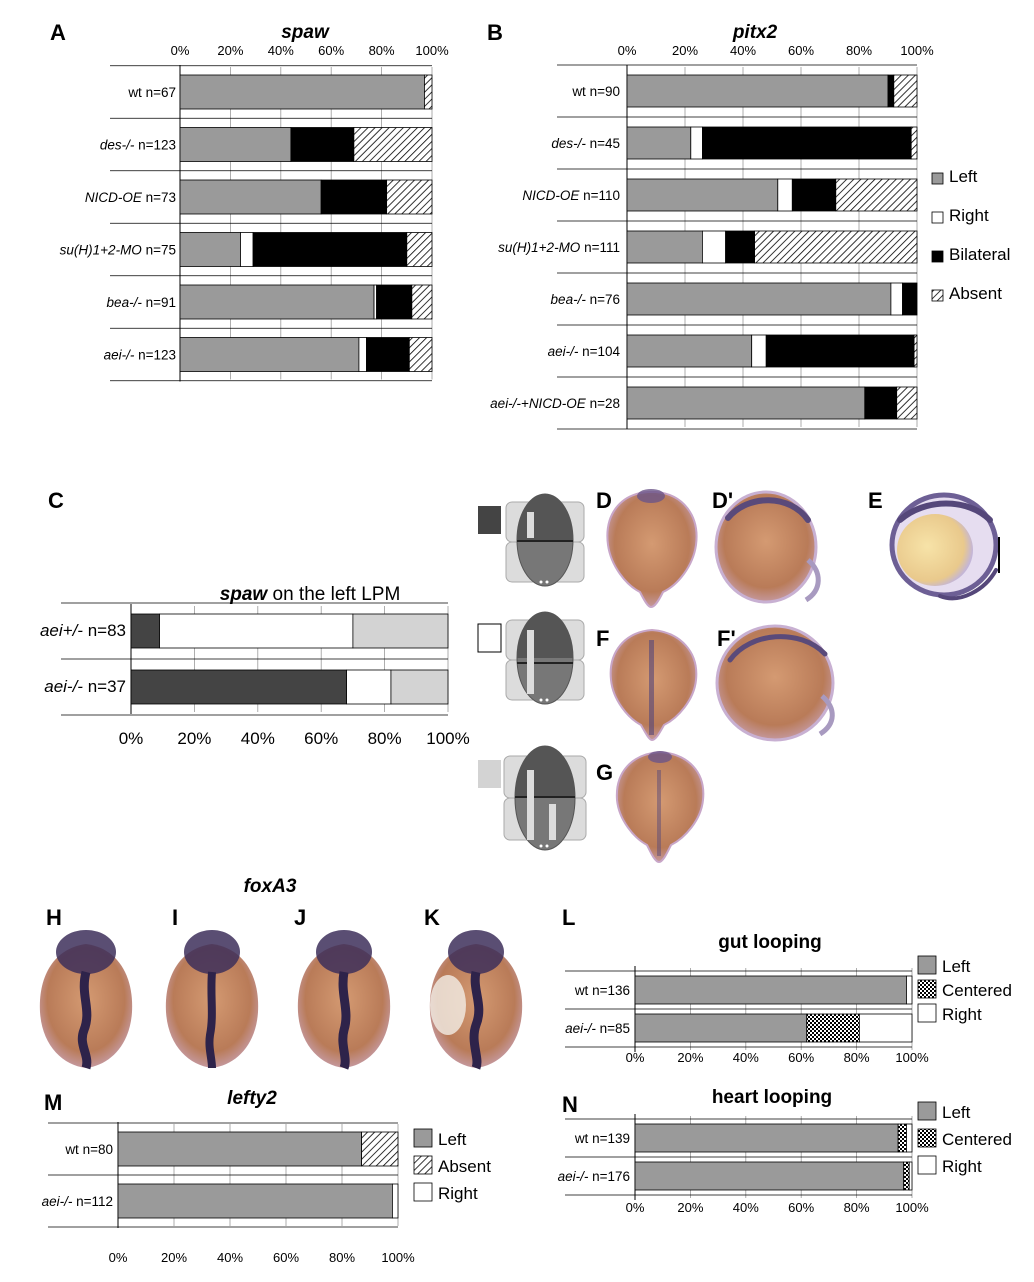 The width and height of the screenshot is (1034, 1282). Describe the element at coordinates (86, 1000) in the screenshot. I see `embryo-photo-h` at that location.